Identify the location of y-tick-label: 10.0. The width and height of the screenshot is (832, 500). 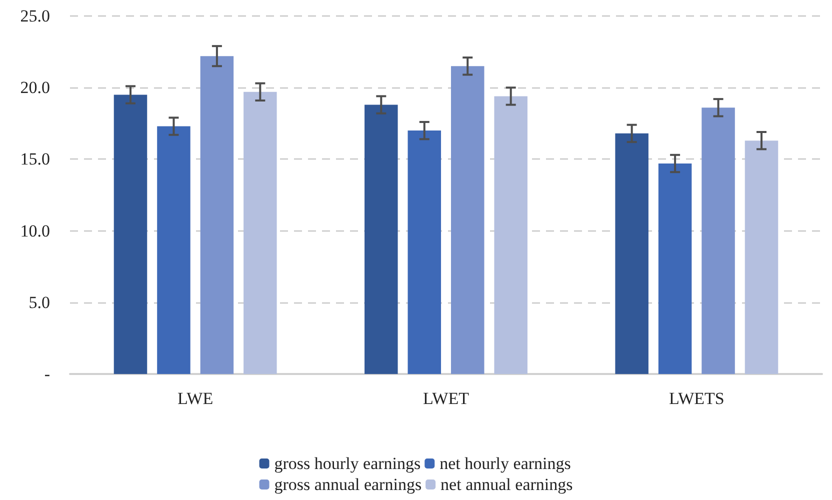
(35, 230).